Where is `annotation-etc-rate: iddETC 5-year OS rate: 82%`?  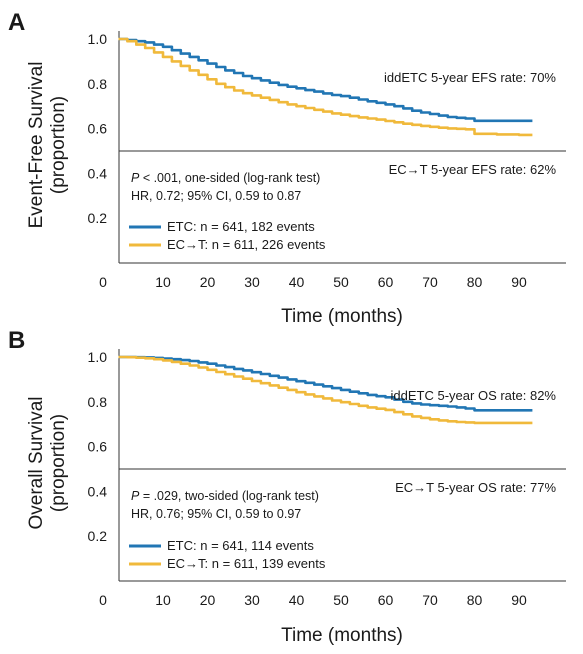 annotation-etc-rate: iddETC 5-year OS rate: 82% is located at coordinates (474, 395).